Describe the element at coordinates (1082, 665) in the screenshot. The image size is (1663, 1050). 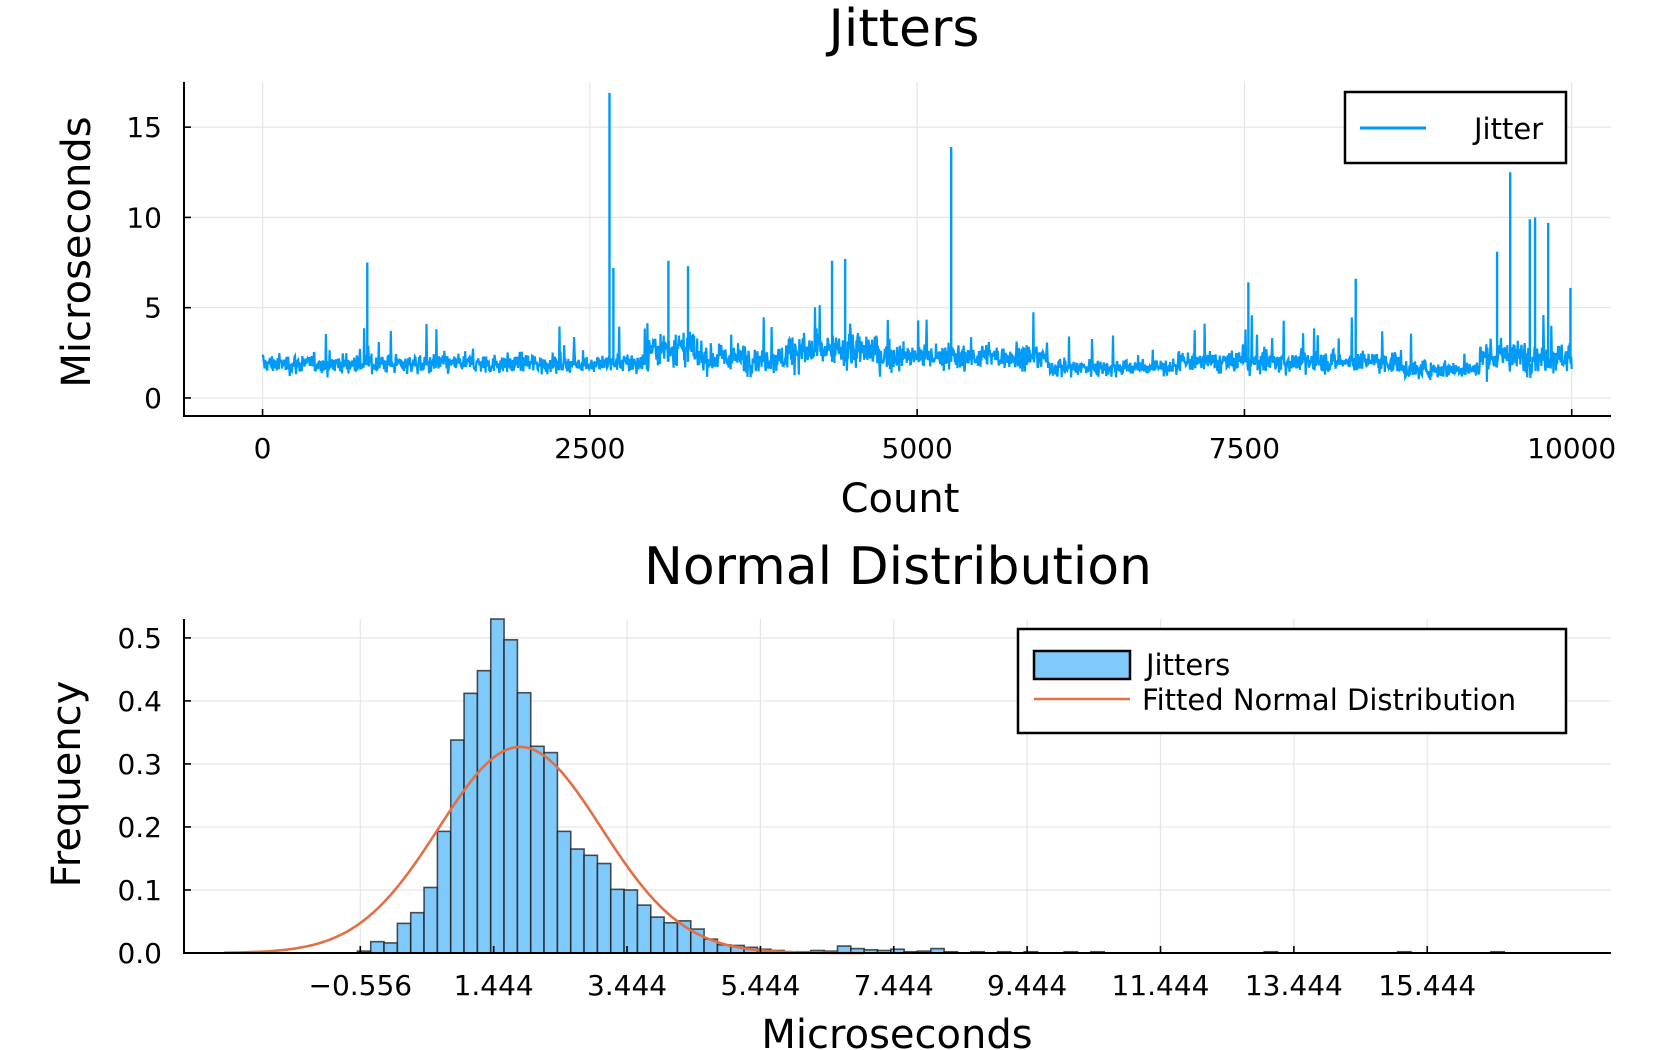
I see `chart2-legend-swatch-jitters` at that location.